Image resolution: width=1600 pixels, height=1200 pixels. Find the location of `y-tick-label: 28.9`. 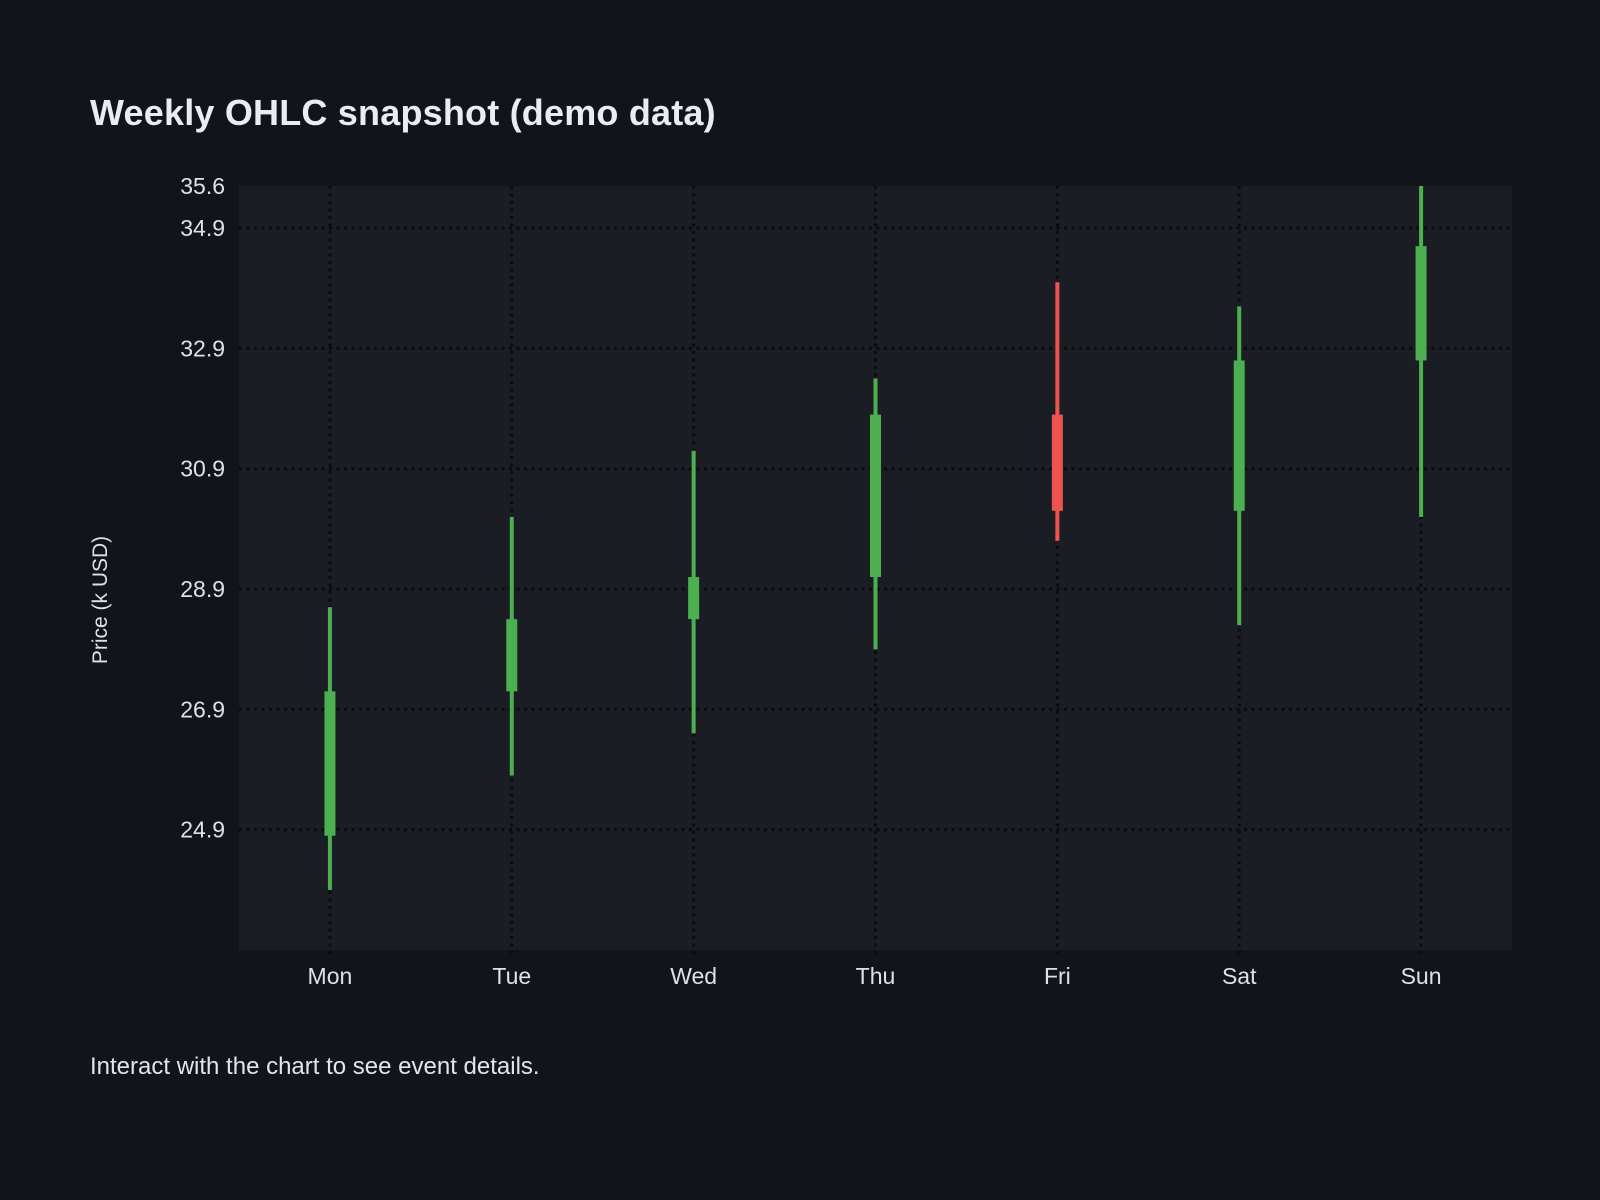

y-tick-label: 28.9 is located at coordinates (202, 589).